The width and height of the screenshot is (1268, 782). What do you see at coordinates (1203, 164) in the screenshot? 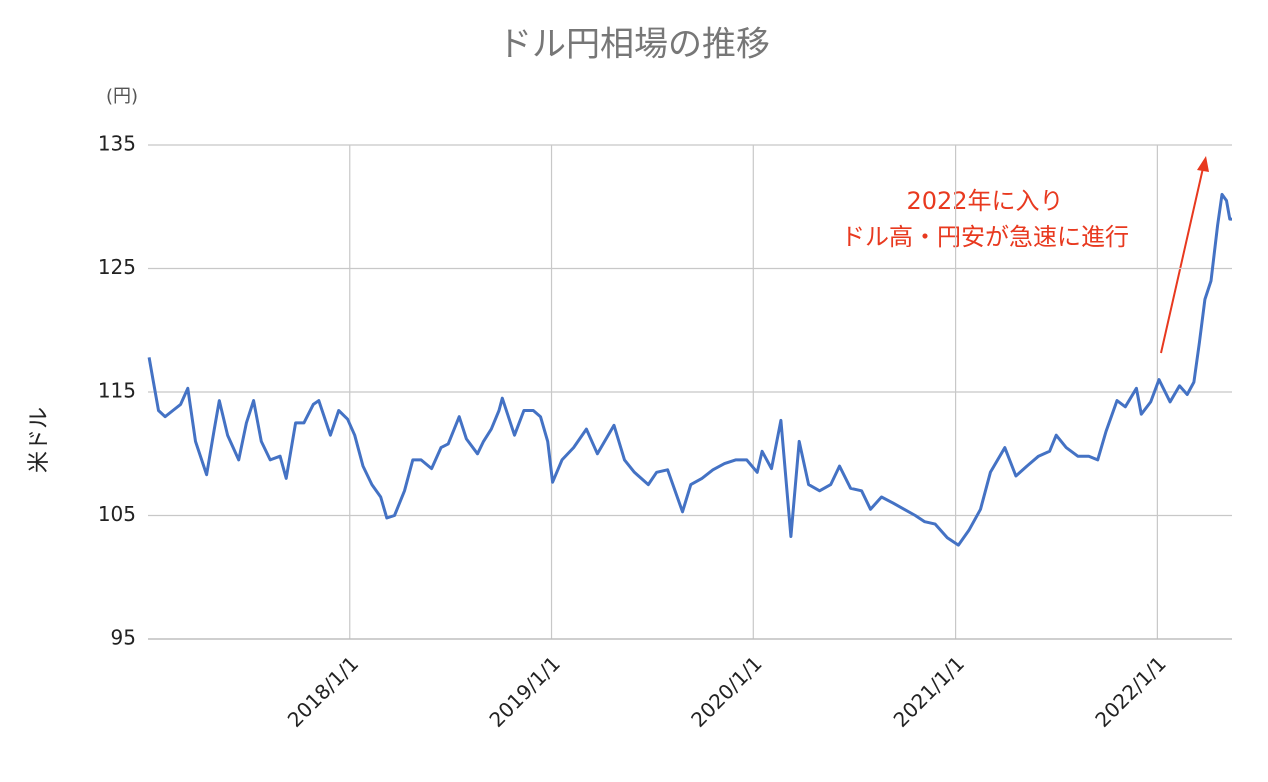
I see `annotation-arrowhead` at bounding box center [1203, 164].